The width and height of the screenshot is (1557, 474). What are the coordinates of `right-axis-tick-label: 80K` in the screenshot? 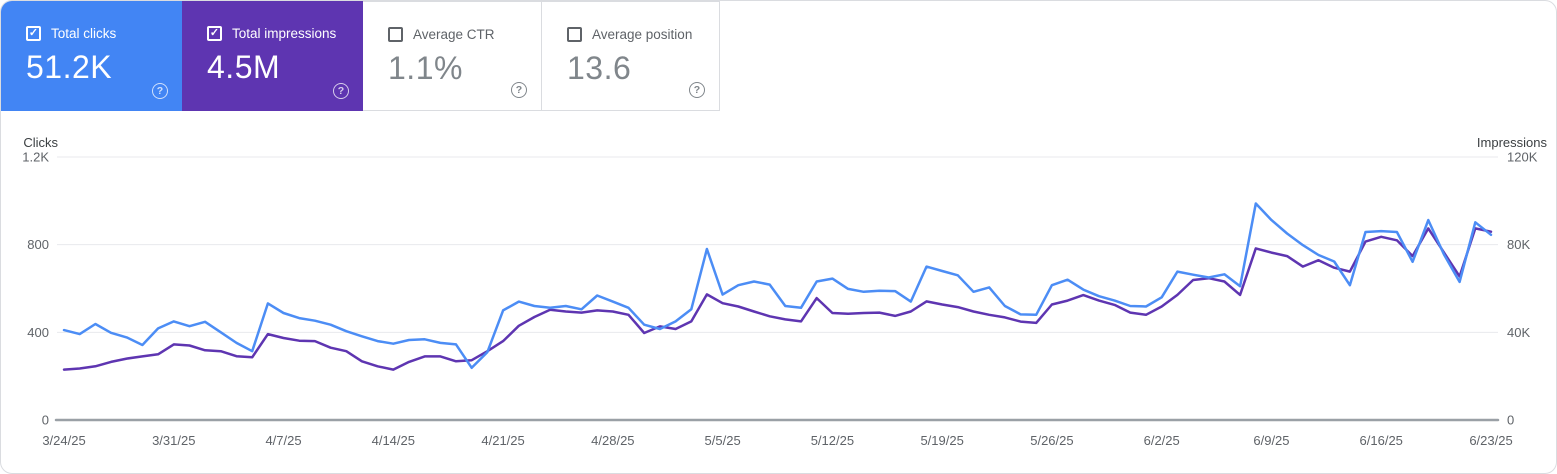 It's located at (1518, 244).